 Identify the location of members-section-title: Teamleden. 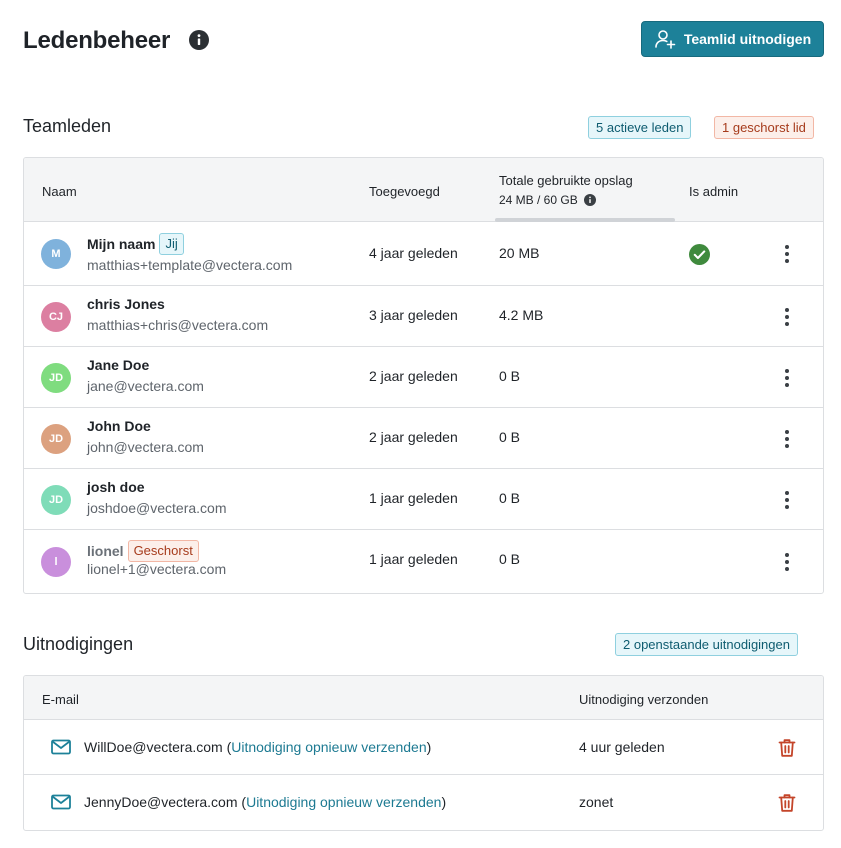
(67, 126).